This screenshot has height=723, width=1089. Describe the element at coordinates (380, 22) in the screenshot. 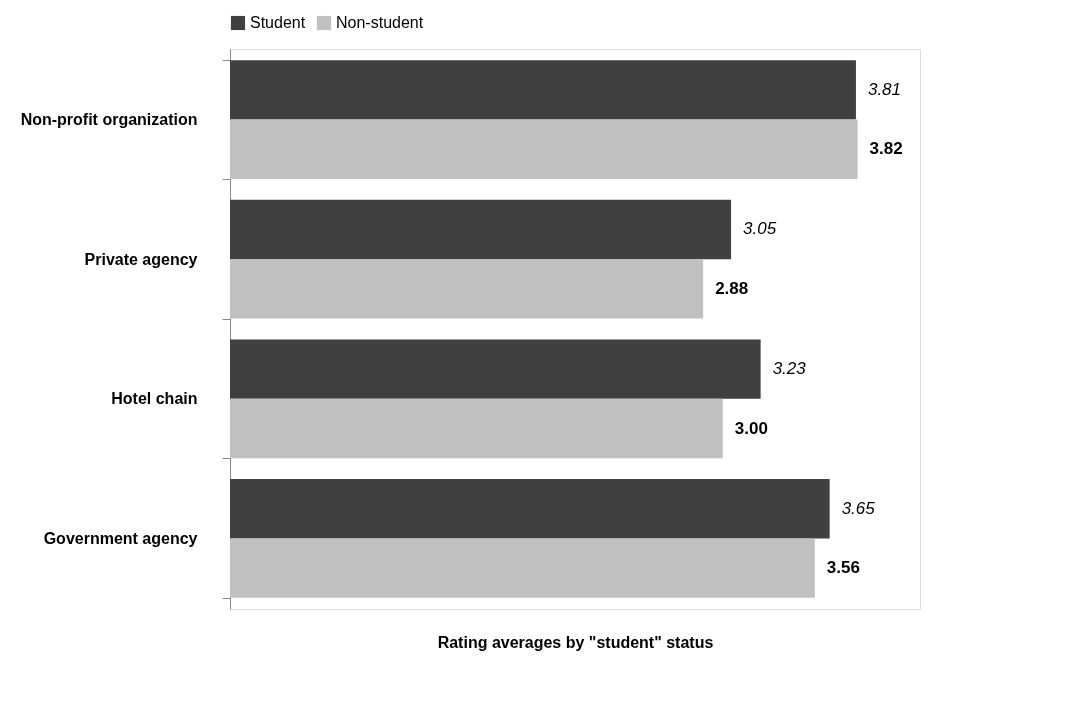

I see `legend-label: Non-student` at that location.